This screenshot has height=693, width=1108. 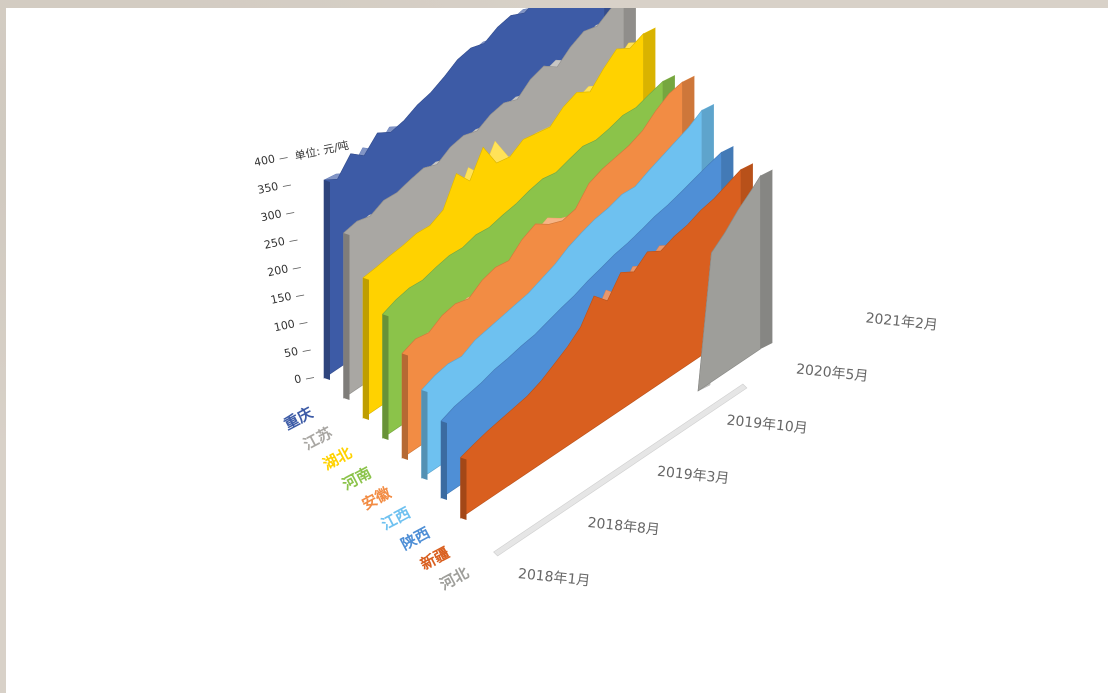 What do you see at coordinates (346, 316) in the screenshot?
I see `ribbon-left-edge-江苏` at bounding box center [346, 316].